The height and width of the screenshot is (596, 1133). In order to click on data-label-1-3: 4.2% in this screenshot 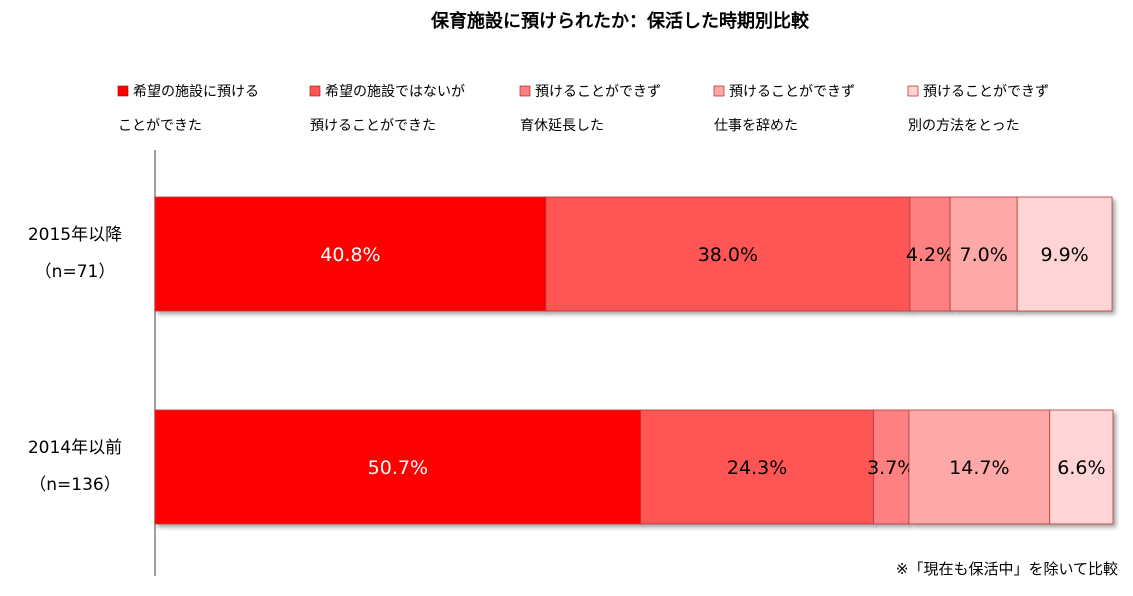, I will do `click(930, 255)`.